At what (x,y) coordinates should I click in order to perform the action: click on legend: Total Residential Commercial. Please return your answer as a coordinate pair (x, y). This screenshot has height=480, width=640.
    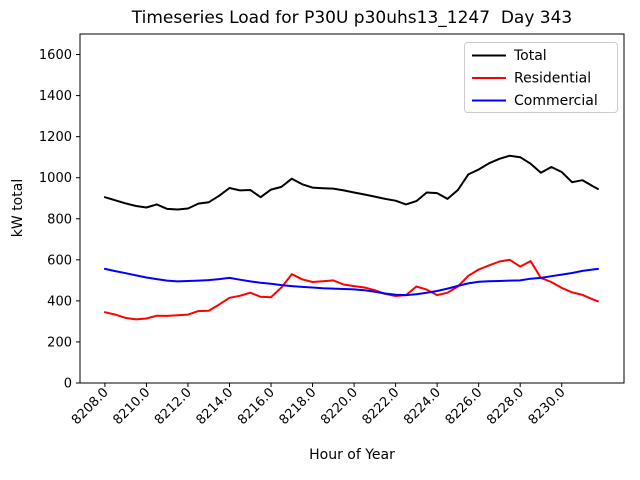
    Looking at the image, I should click on (541, 77).